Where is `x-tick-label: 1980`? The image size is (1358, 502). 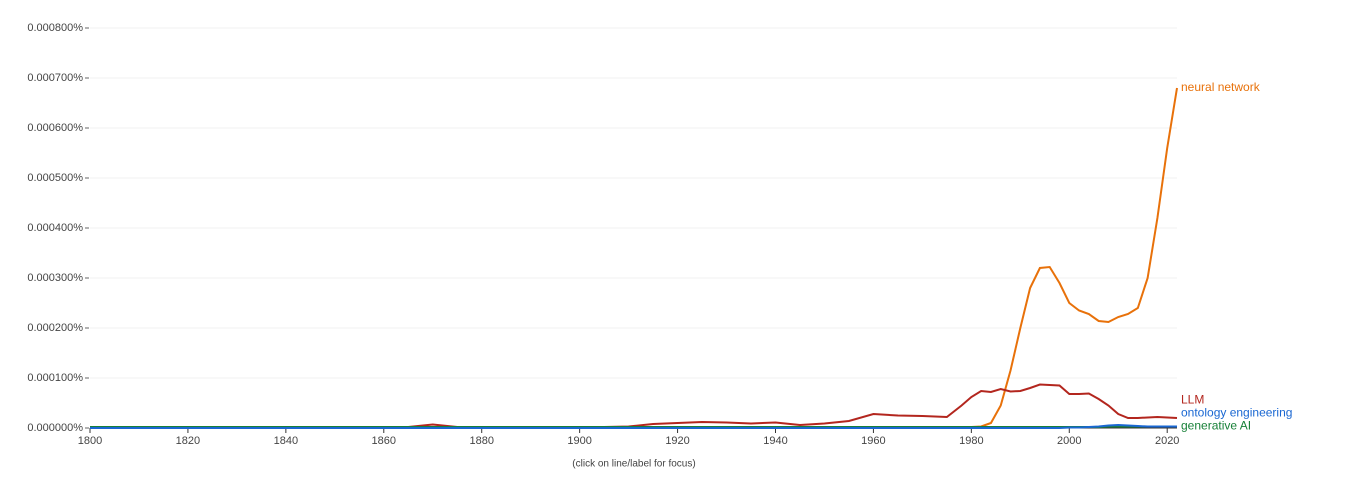 x-tick-label: 1980 is located at coordinates (971, 441).